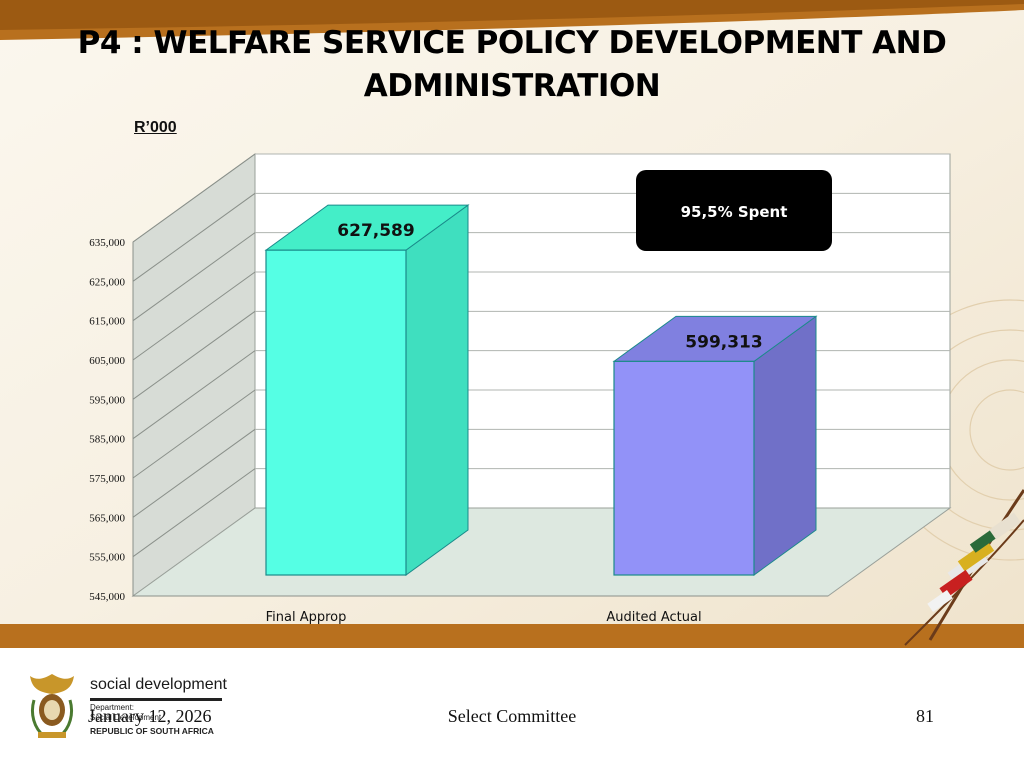 The width and height of the screenshot is (1024, 768). I want to click on footer-page-number: 81, so click(925, 716).